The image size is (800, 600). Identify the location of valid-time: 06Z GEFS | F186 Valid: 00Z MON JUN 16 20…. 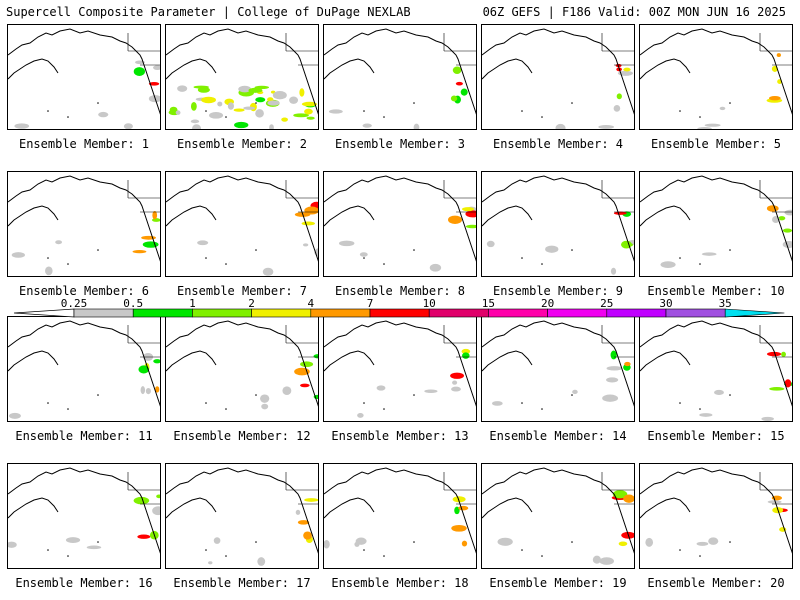
(634, 12).